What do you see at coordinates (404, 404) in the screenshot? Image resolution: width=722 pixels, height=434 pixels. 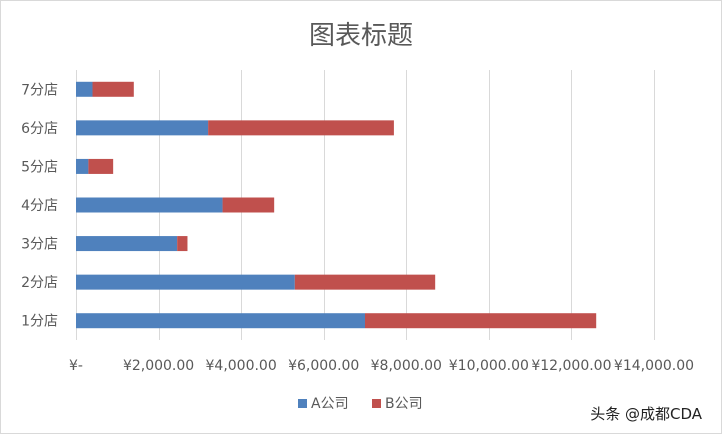 I see `legend-label: B公司` at bounding box center [404, 404].